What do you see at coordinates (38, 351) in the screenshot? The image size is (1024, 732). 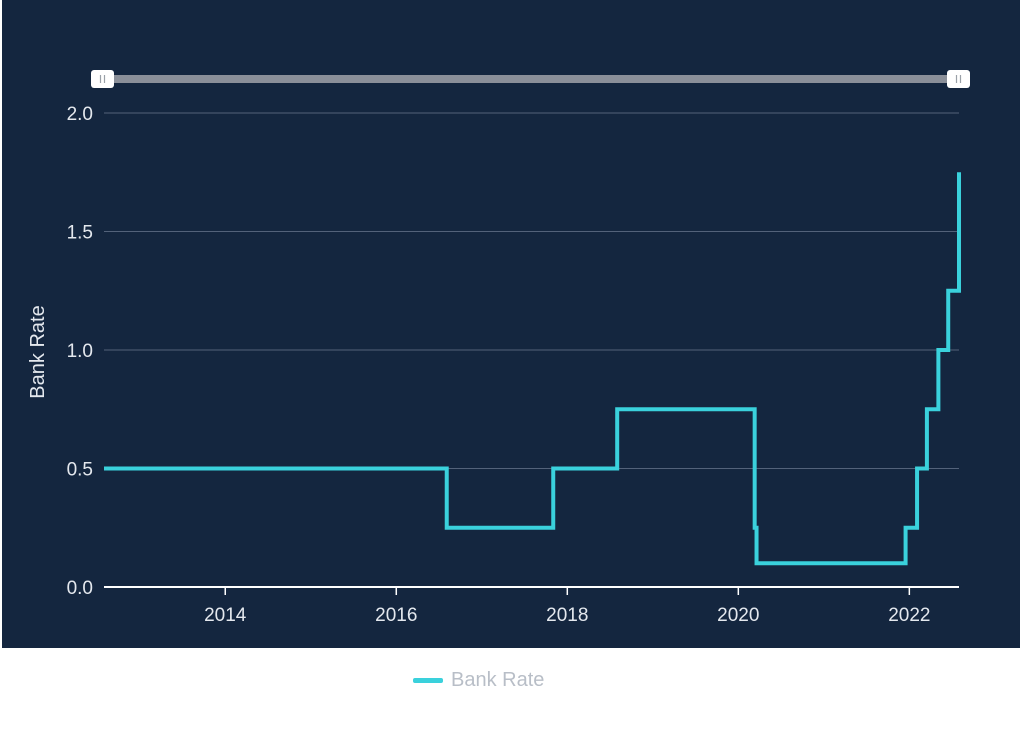 I see `y-axis-title: Bank Rate` at bounding box center [38, 351].